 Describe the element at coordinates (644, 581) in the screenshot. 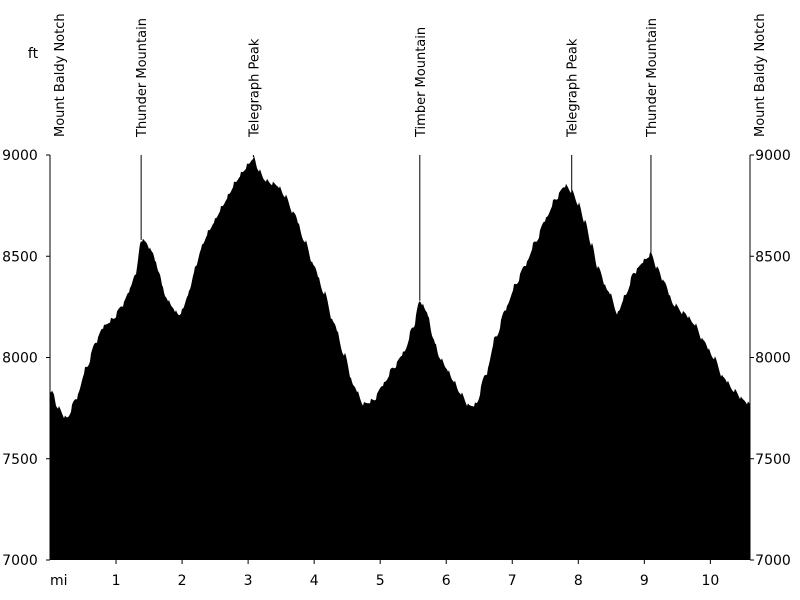

I see `x-tick-label: 9` at that location.